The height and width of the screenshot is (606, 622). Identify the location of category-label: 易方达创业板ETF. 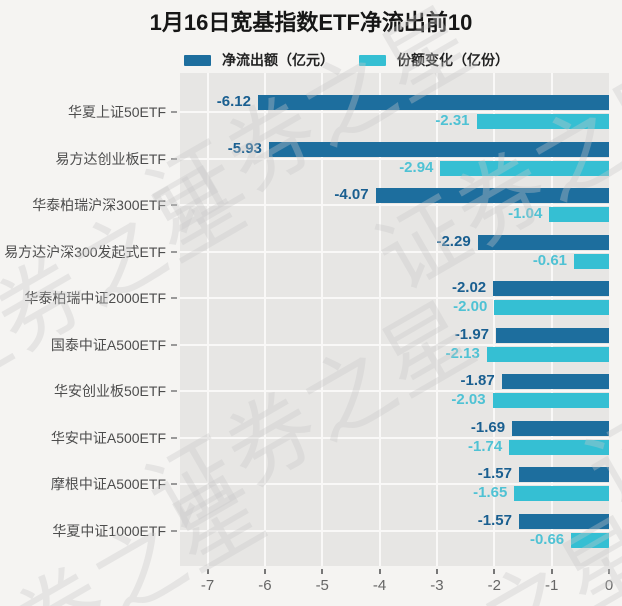
(110, 158).